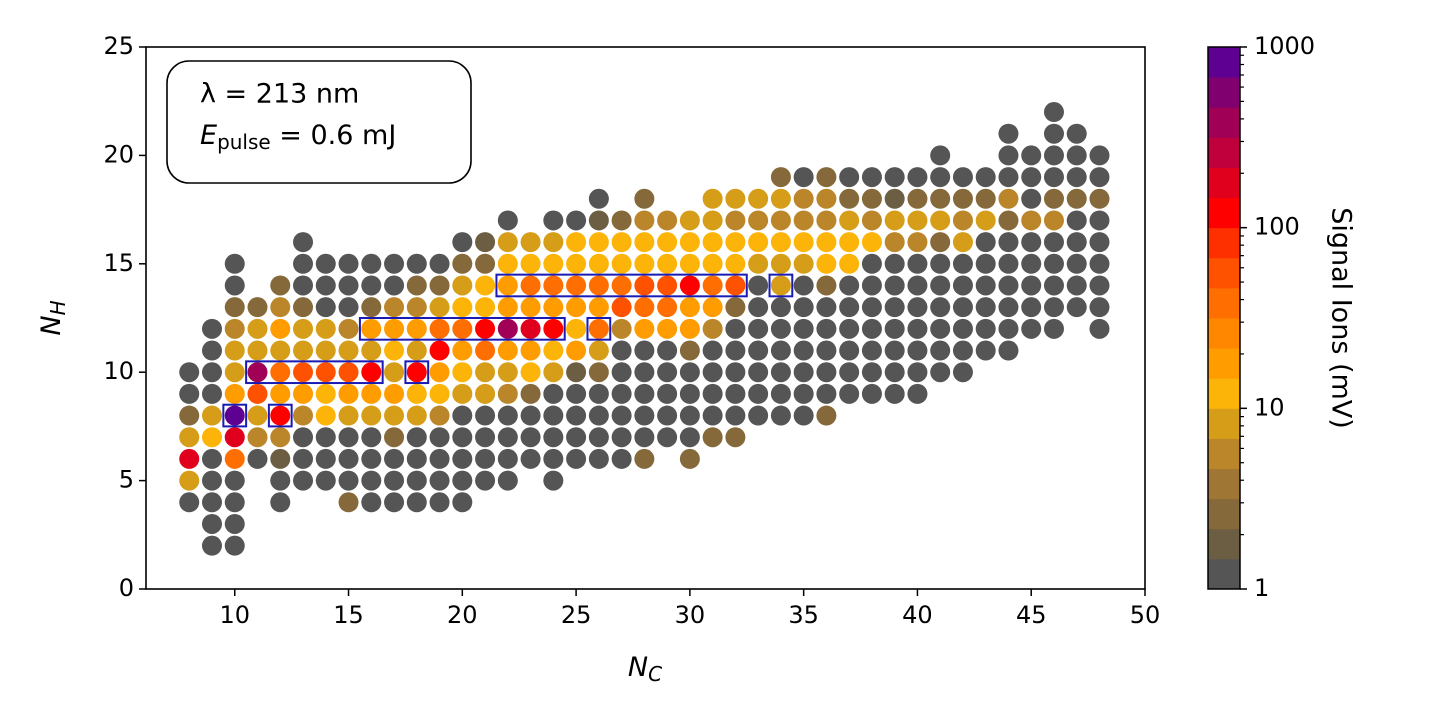 The height and width of the screenshot is (728, 1430). What do you see at coordinates (1341, 318) in the screenshot?
I see `colorbar-label: Signal Ions (mV)` at bounding box center [1341, 318].